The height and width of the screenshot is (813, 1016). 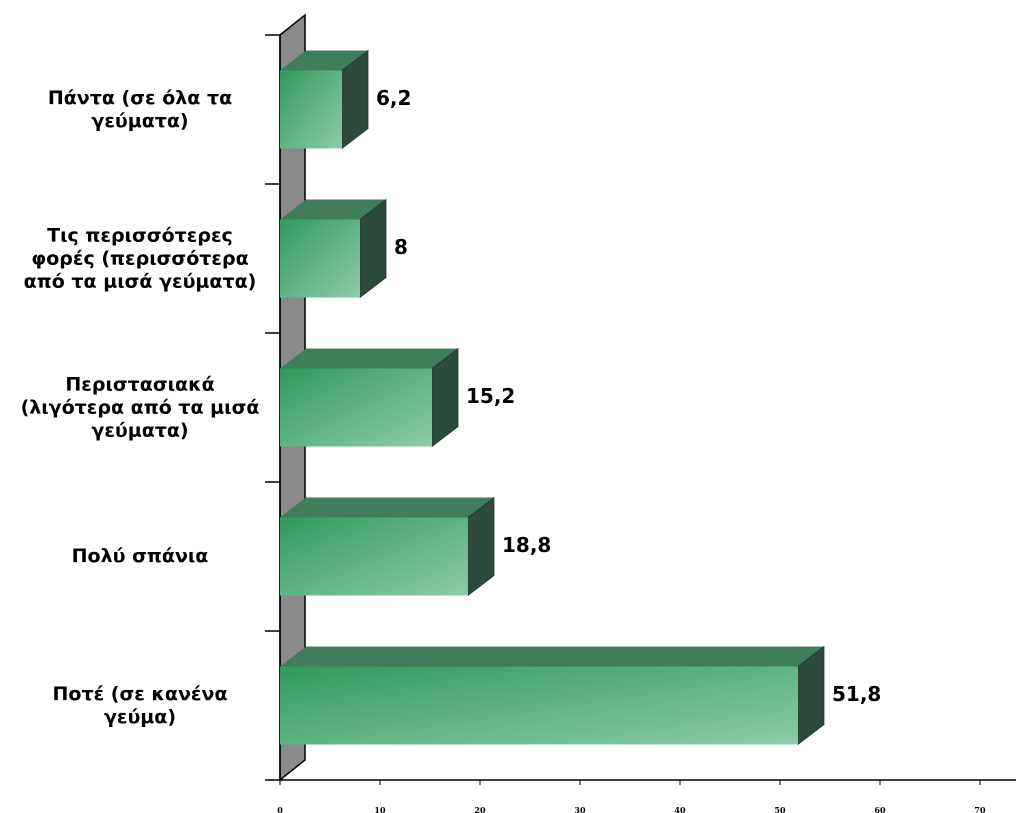 I want to click on value-label: 6,2, so click(x=393, y=98).